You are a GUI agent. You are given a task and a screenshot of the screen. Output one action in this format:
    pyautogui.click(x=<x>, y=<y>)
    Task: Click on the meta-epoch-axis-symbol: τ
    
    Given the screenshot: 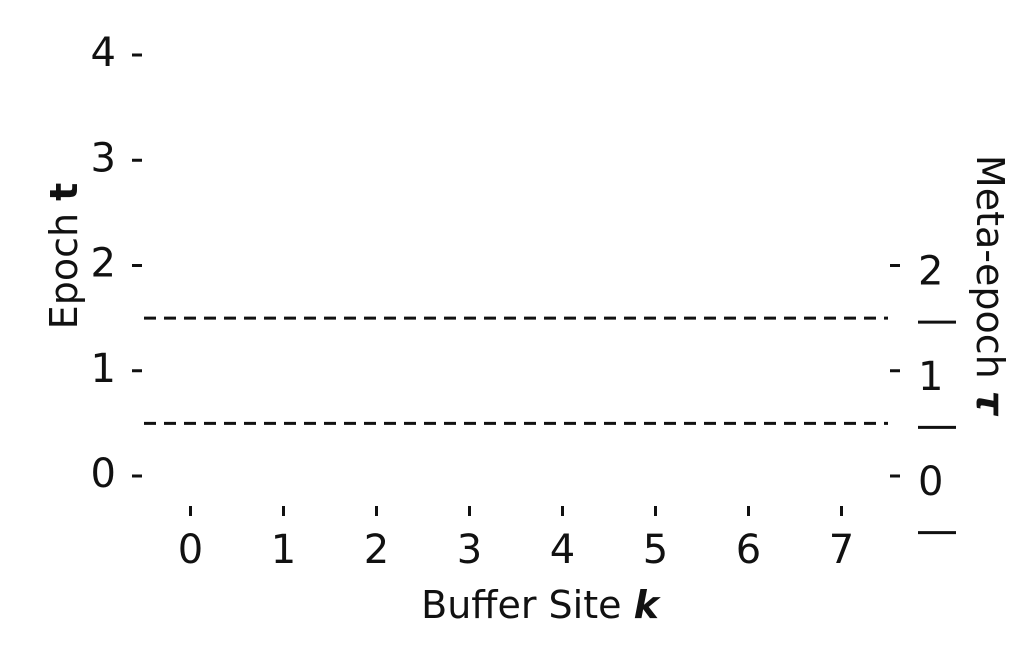 What is the action you would take?
    pyautogui.click(x=991, y=404)
    